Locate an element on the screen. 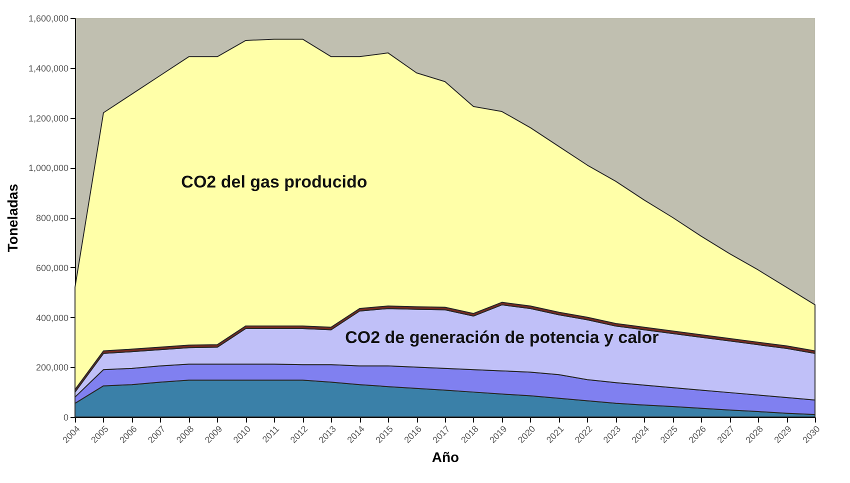 The height and width of the screenshot is (483, 850). y-tick-label: 1,600,000 is located at coordinates (48, 19).